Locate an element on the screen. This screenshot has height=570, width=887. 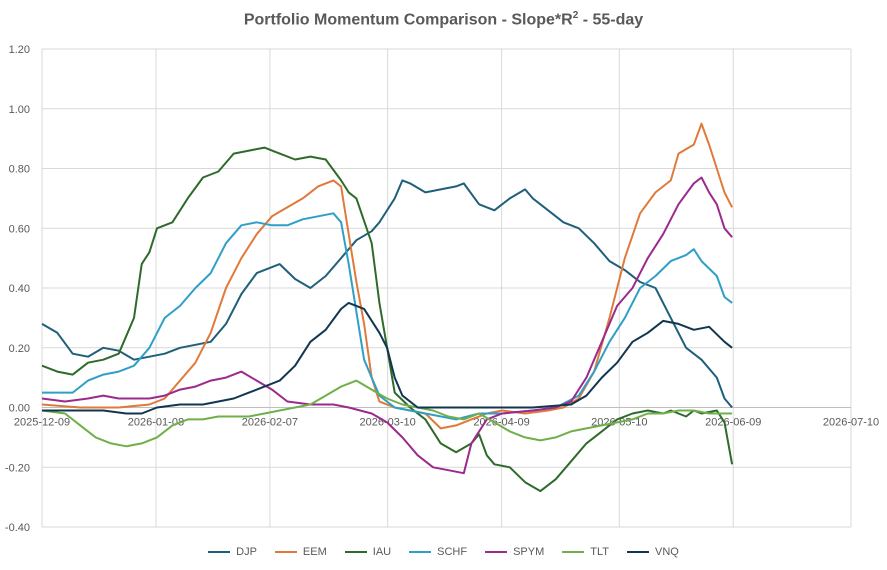
series-line-tlt is located at coordinates (387, 413).